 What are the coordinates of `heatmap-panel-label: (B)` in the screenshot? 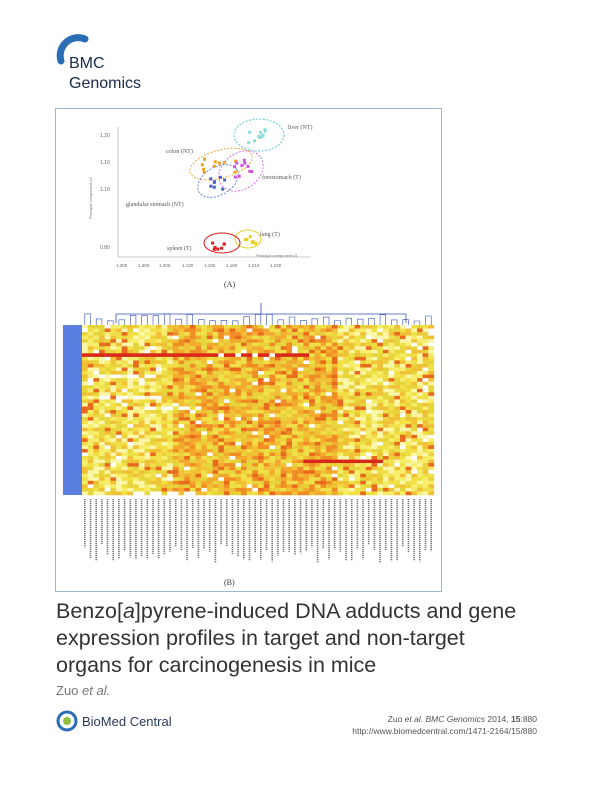 It's located at (229, 582).